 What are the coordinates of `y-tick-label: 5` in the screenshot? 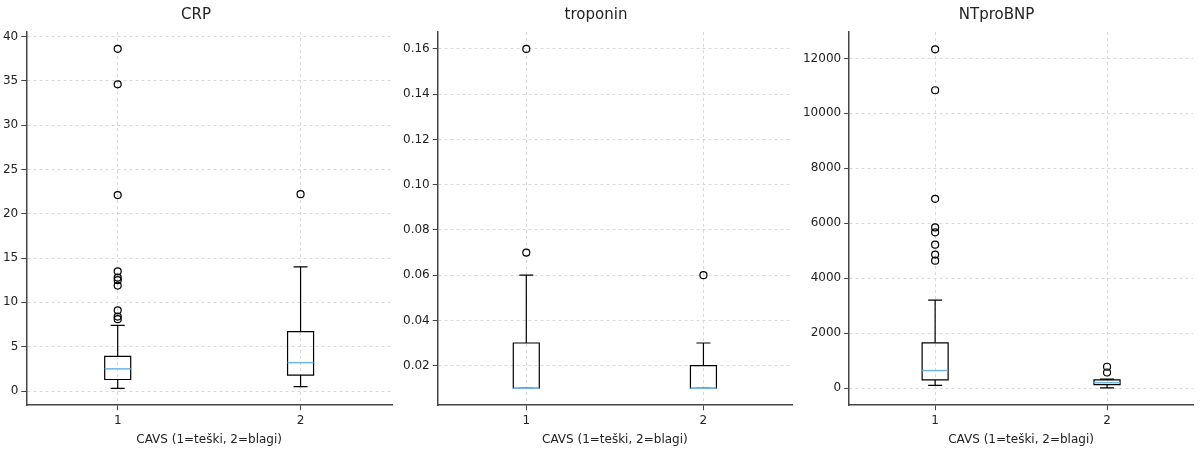 It's located at (14, 345).